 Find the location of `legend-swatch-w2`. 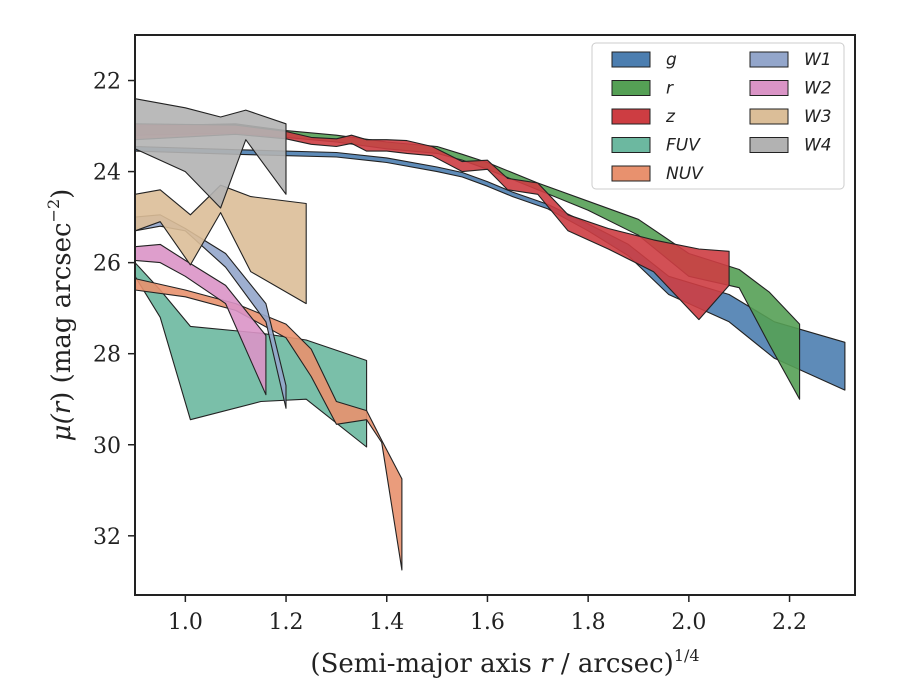

legend-swatch-w2 is located at coordinates (769, 88).